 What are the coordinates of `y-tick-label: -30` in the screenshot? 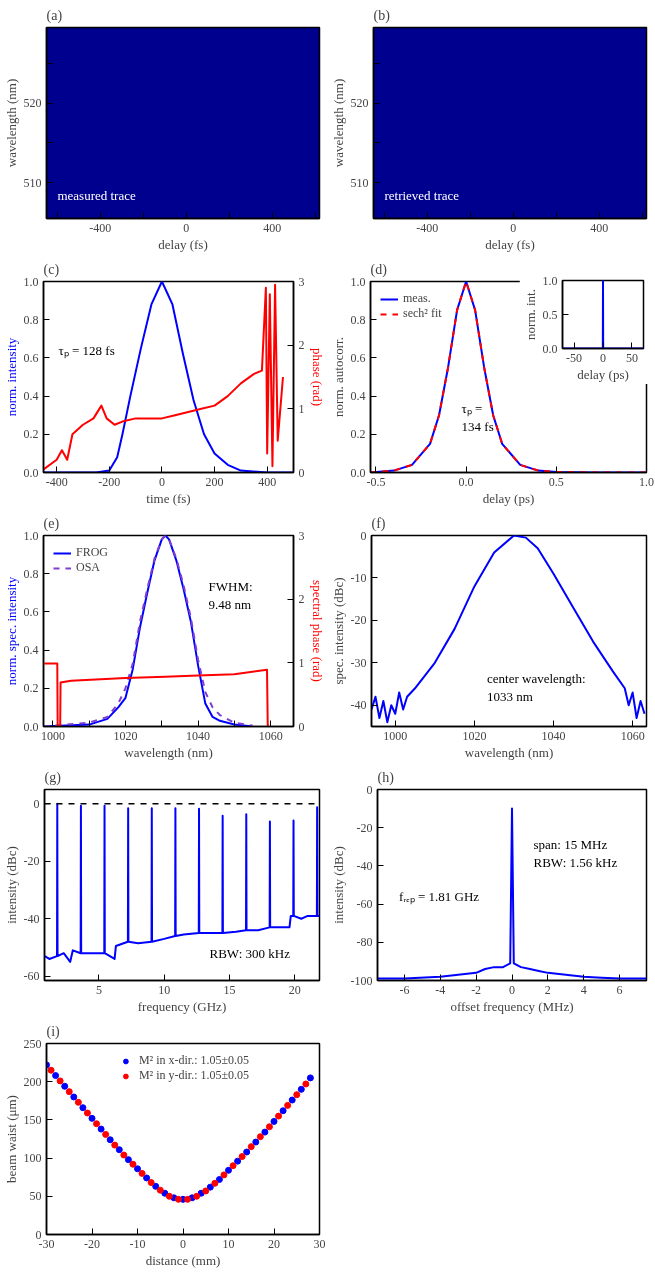 It's located at (358, 662).